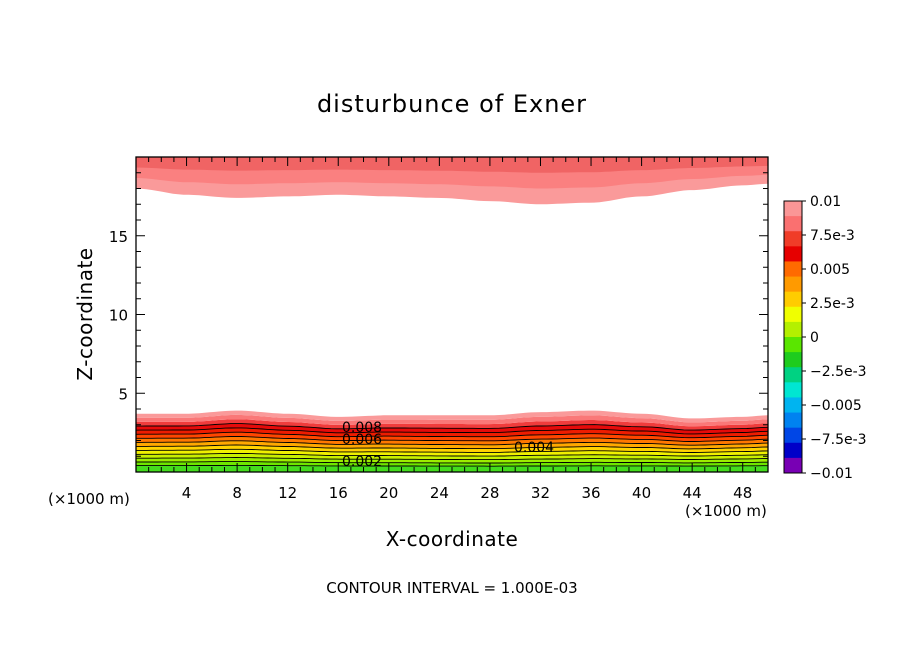  Describe the element at coordinates (362, 428) in the screenshot. I see `contour-label-0008: 0.008` at that location.